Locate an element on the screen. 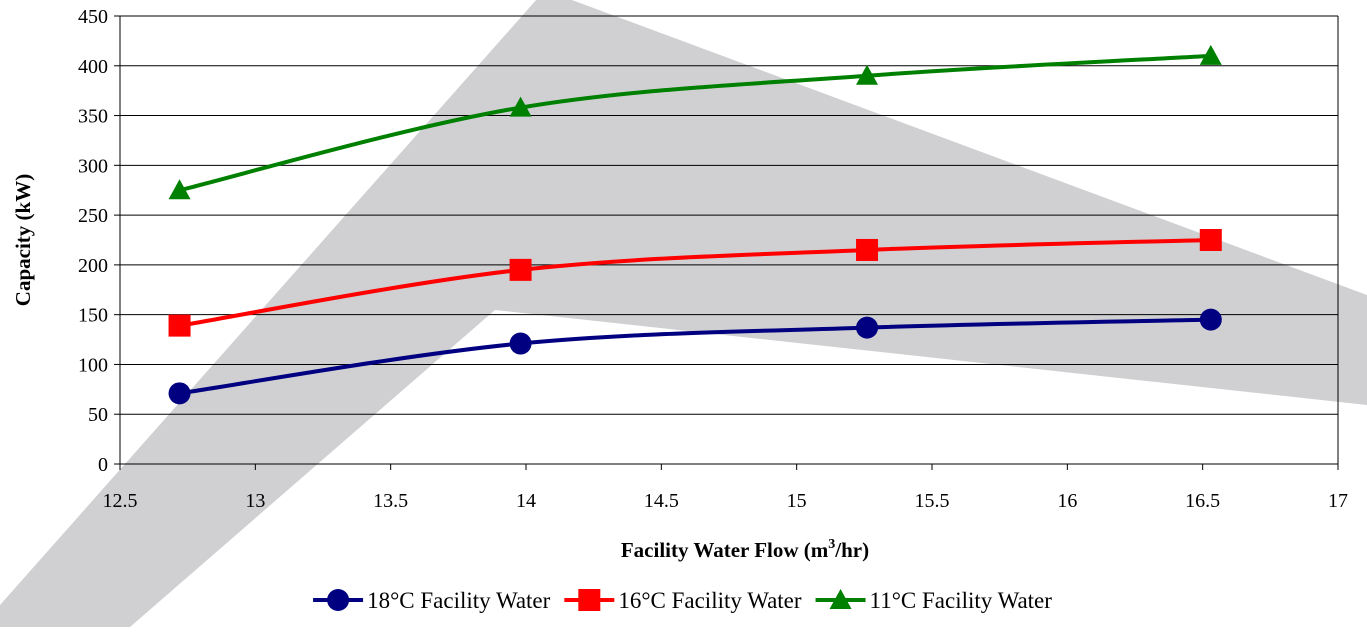 Image resolution: width=1367 pixels, height=632 pixels. x-axis-title-main: Facility Water Flow (m is located at coordinates (725, 550).